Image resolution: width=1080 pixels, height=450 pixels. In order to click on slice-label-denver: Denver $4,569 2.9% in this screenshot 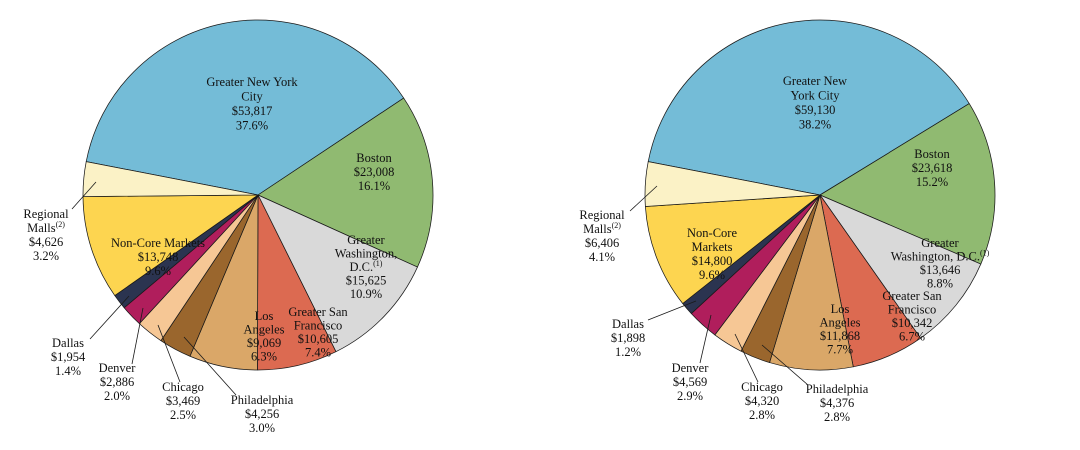, I will do `click(691, 382)`.